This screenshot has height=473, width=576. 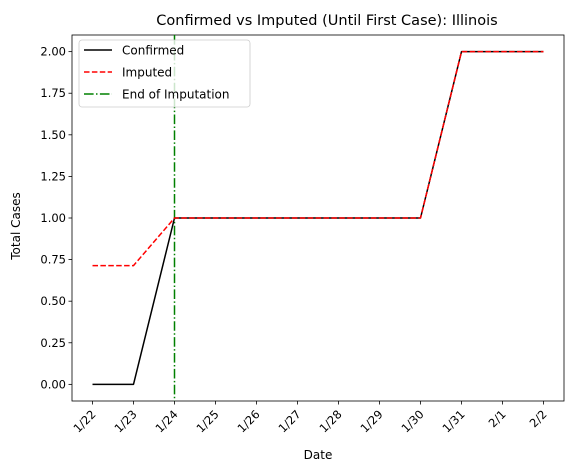 What do you see at coordinates (153, 51) in the screenshot?
I see `legend-label: Confirmed` at bounding box center [153, 51].